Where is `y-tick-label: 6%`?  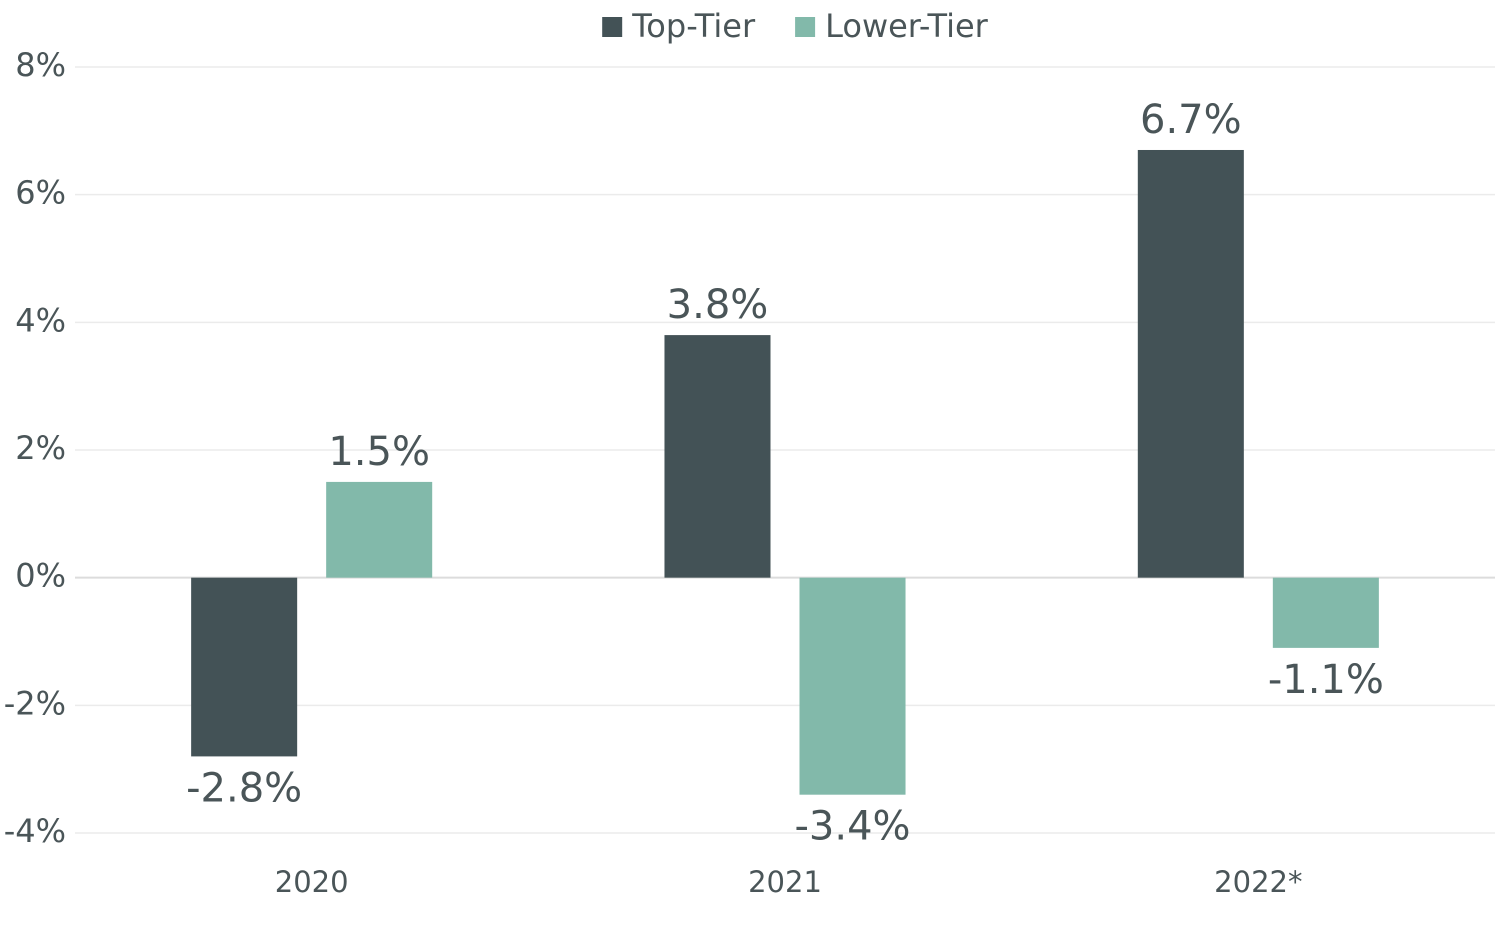 y-tick-label: 6% is located at coordinates (40, 193).